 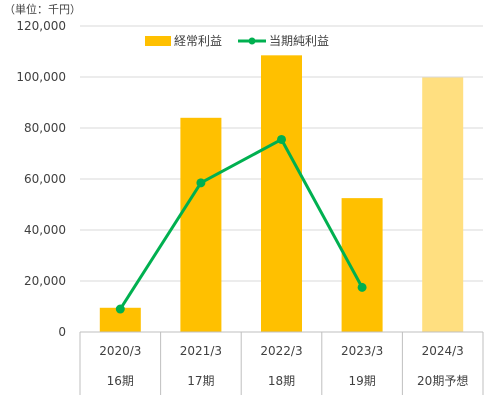 What do you see at coordinates (62, 332) in the screenshot?
I see `y-tick-label: 0` at bounding box center [62, 332].